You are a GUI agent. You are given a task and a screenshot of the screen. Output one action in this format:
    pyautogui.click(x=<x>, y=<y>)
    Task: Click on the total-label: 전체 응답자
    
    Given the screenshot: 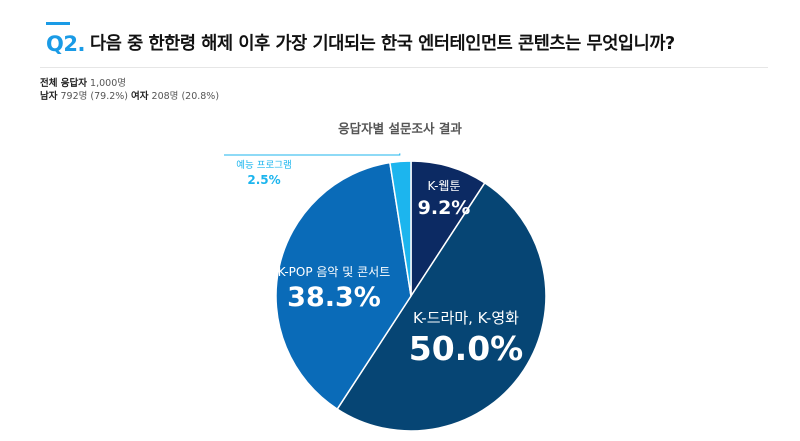 What is the action you would take?
    pyautogui.click(x=64, y=83)
    